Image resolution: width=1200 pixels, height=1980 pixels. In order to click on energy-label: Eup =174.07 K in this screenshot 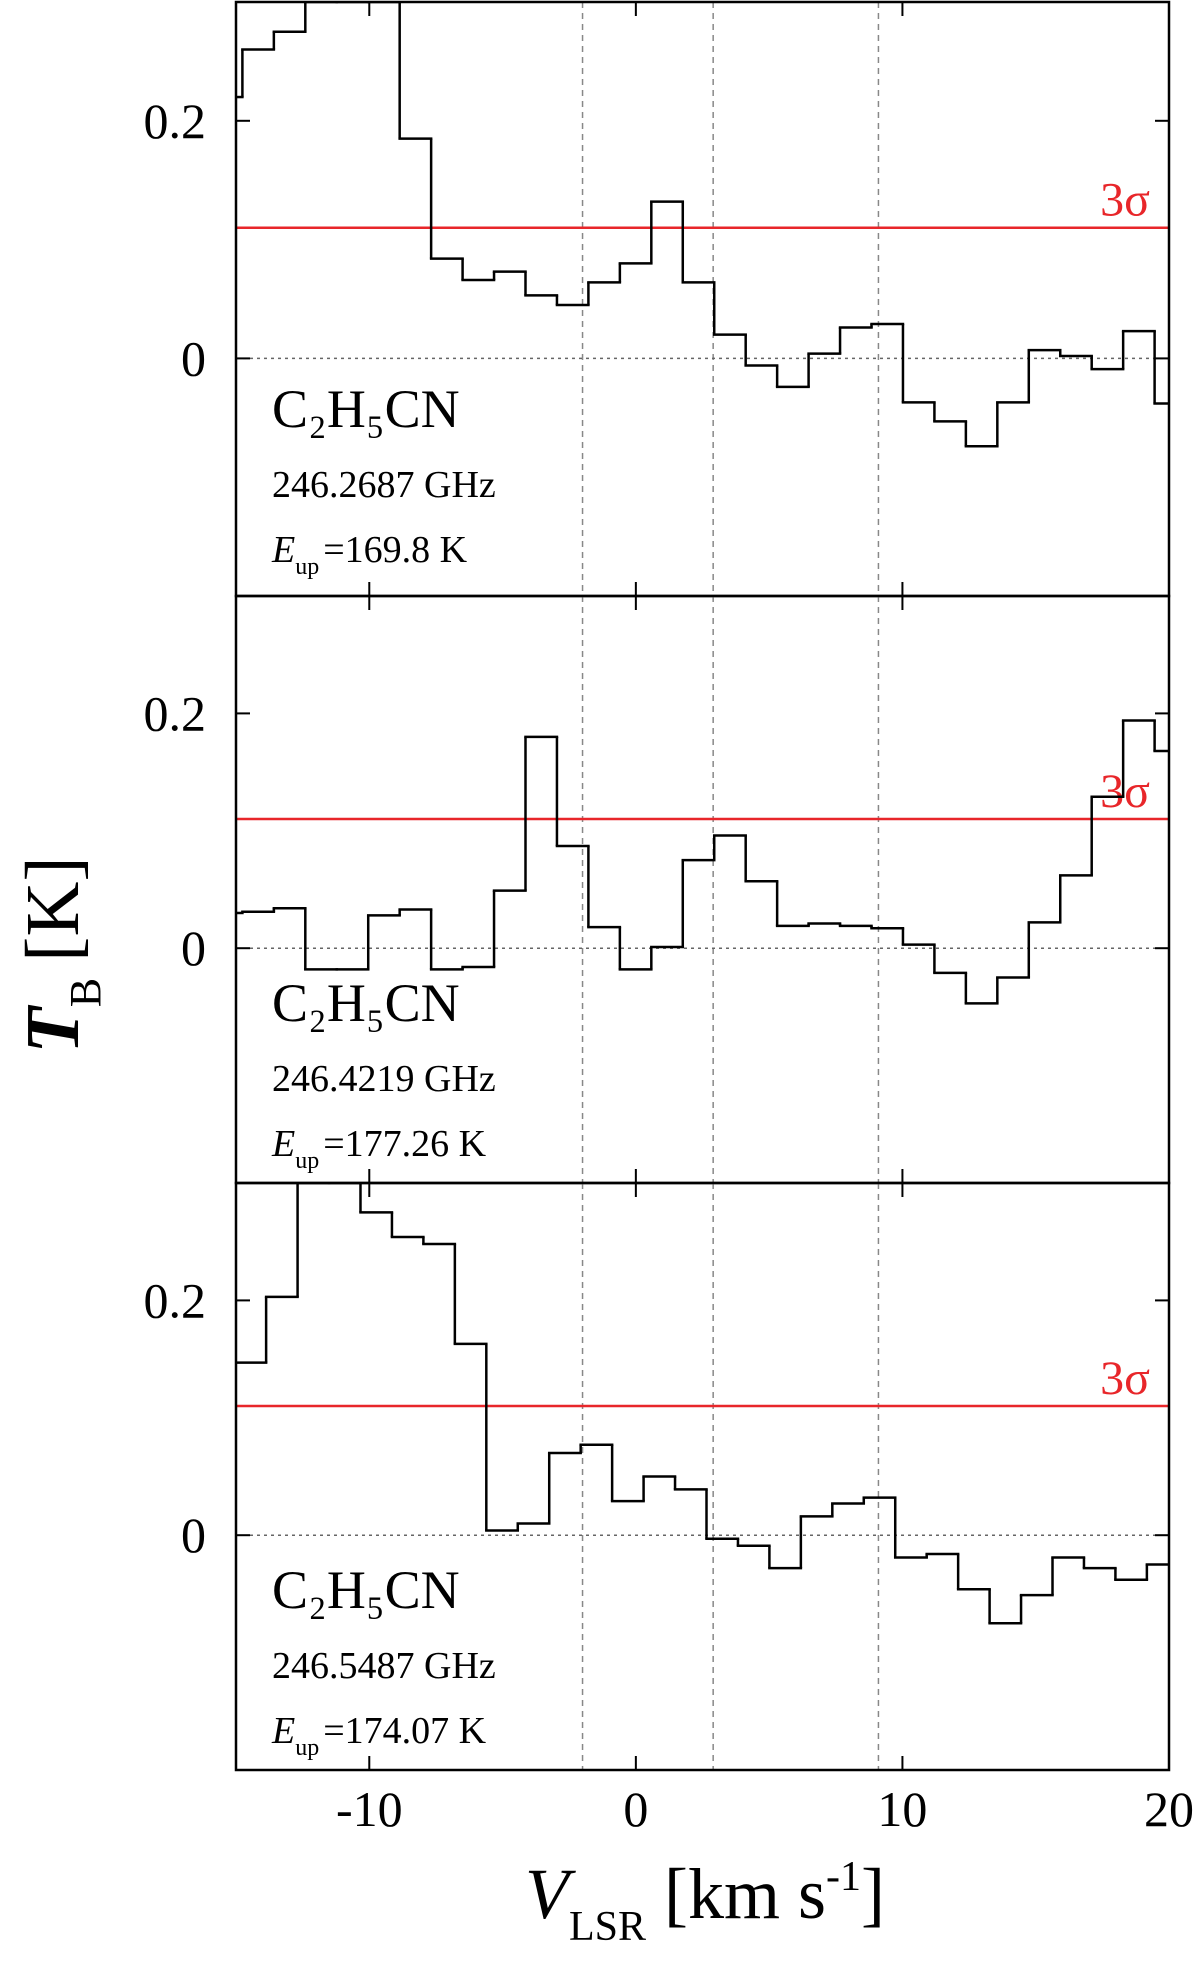, I will do `click(379, 1735)`.